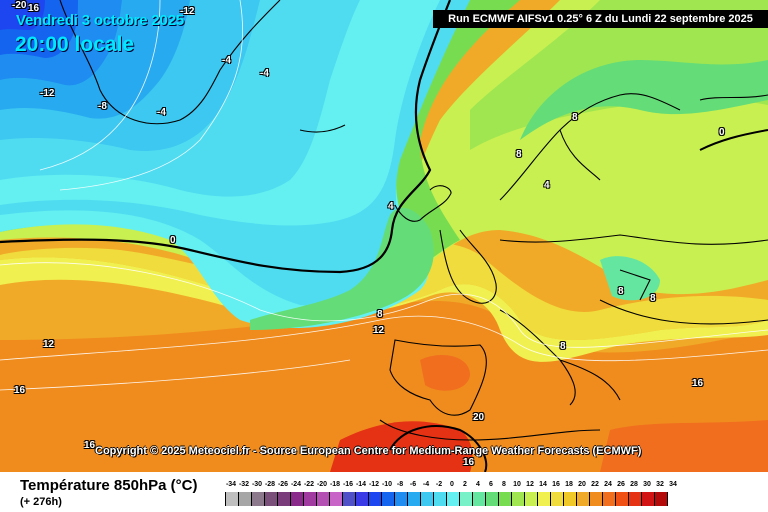  Describe the element at coordinates (569, 484) in the screenshot. I see `scale-tick-label: 18` at that location.